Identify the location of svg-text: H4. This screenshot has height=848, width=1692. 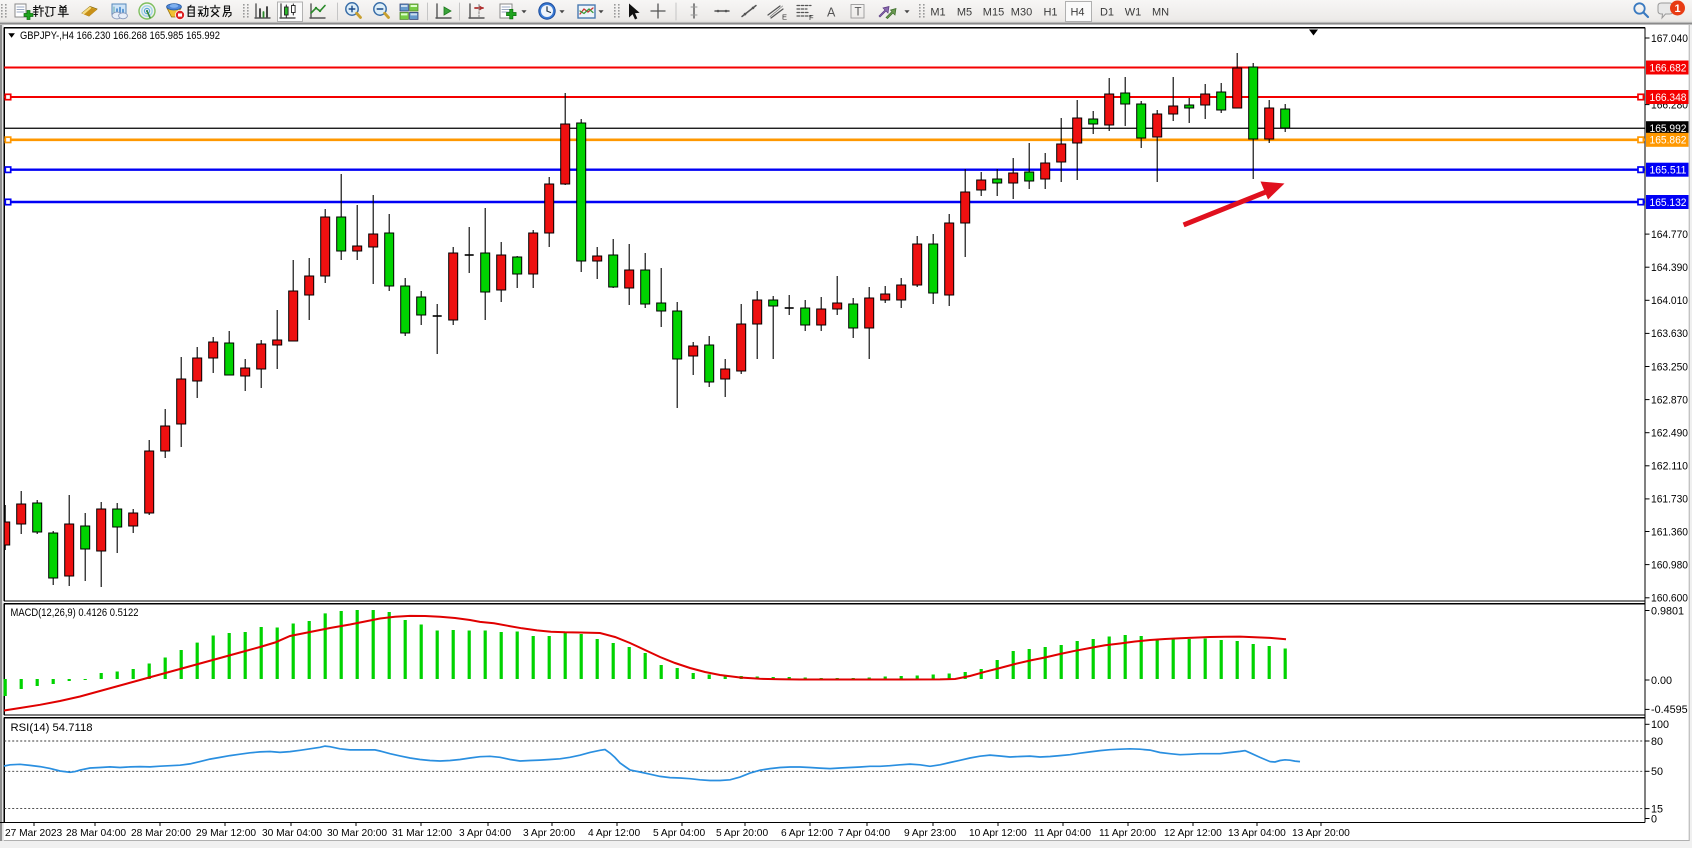
(1077, 12).